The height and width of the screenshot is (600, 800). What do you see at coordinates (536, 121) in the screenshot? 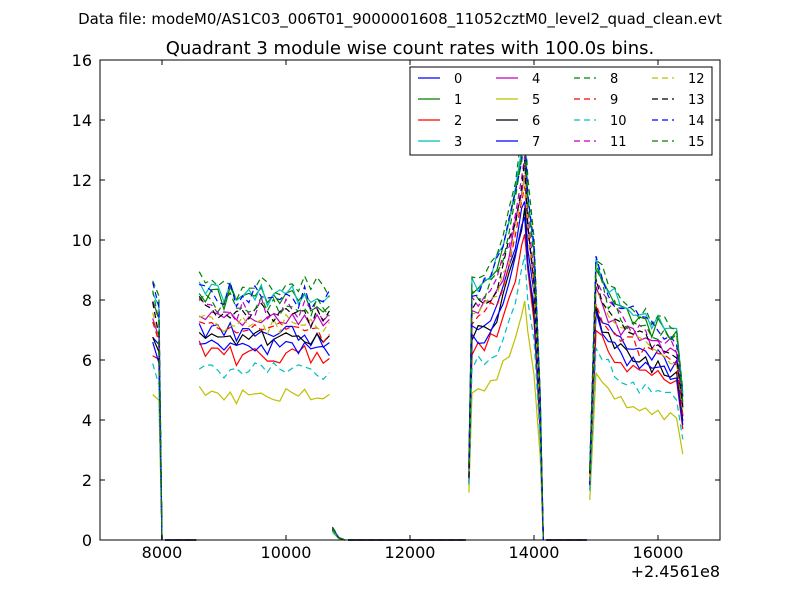
I see `legend-label-6: 6` at bounding box center [536, 121].